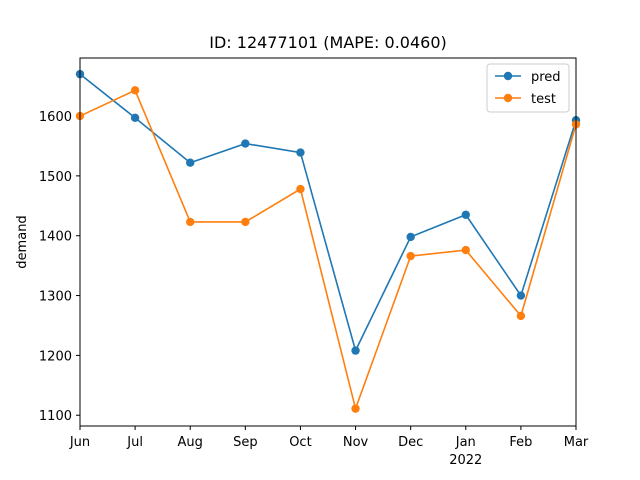  I want to click on legend-entry: test, so click(525, 99).